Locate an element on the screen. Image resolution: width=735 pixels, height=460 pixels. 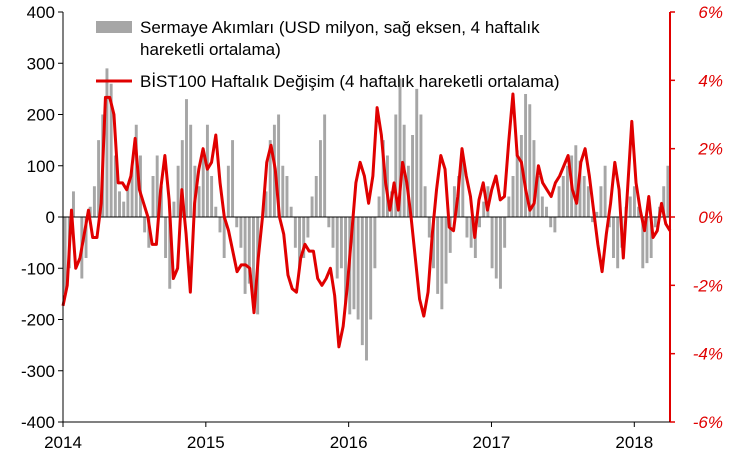
left-tick-label: 300 is located at coordinates (41, 63).